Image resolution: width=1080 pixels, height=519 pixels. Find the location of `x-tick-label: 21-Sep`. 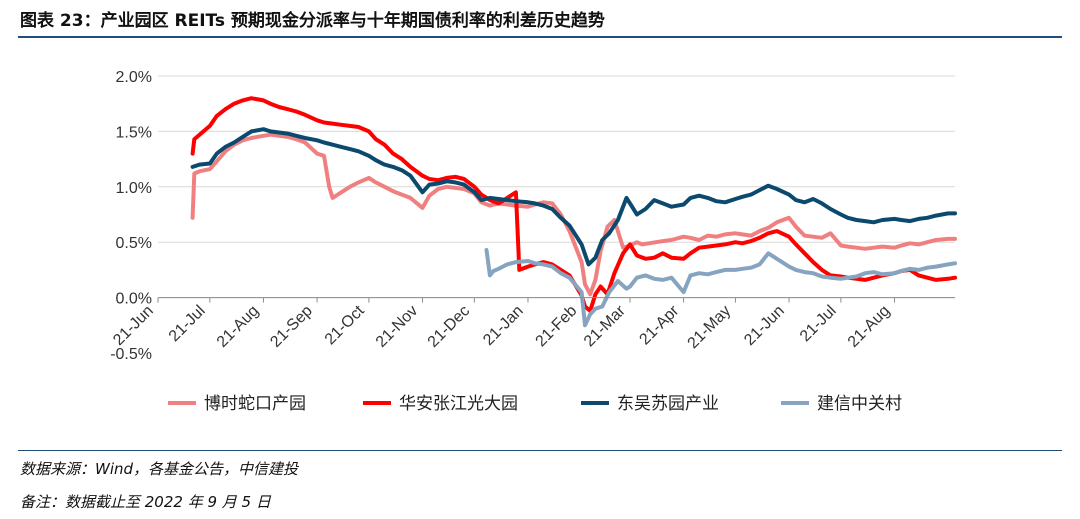

x-tick-label: 21-Sep is located at coordinates (291, 326).